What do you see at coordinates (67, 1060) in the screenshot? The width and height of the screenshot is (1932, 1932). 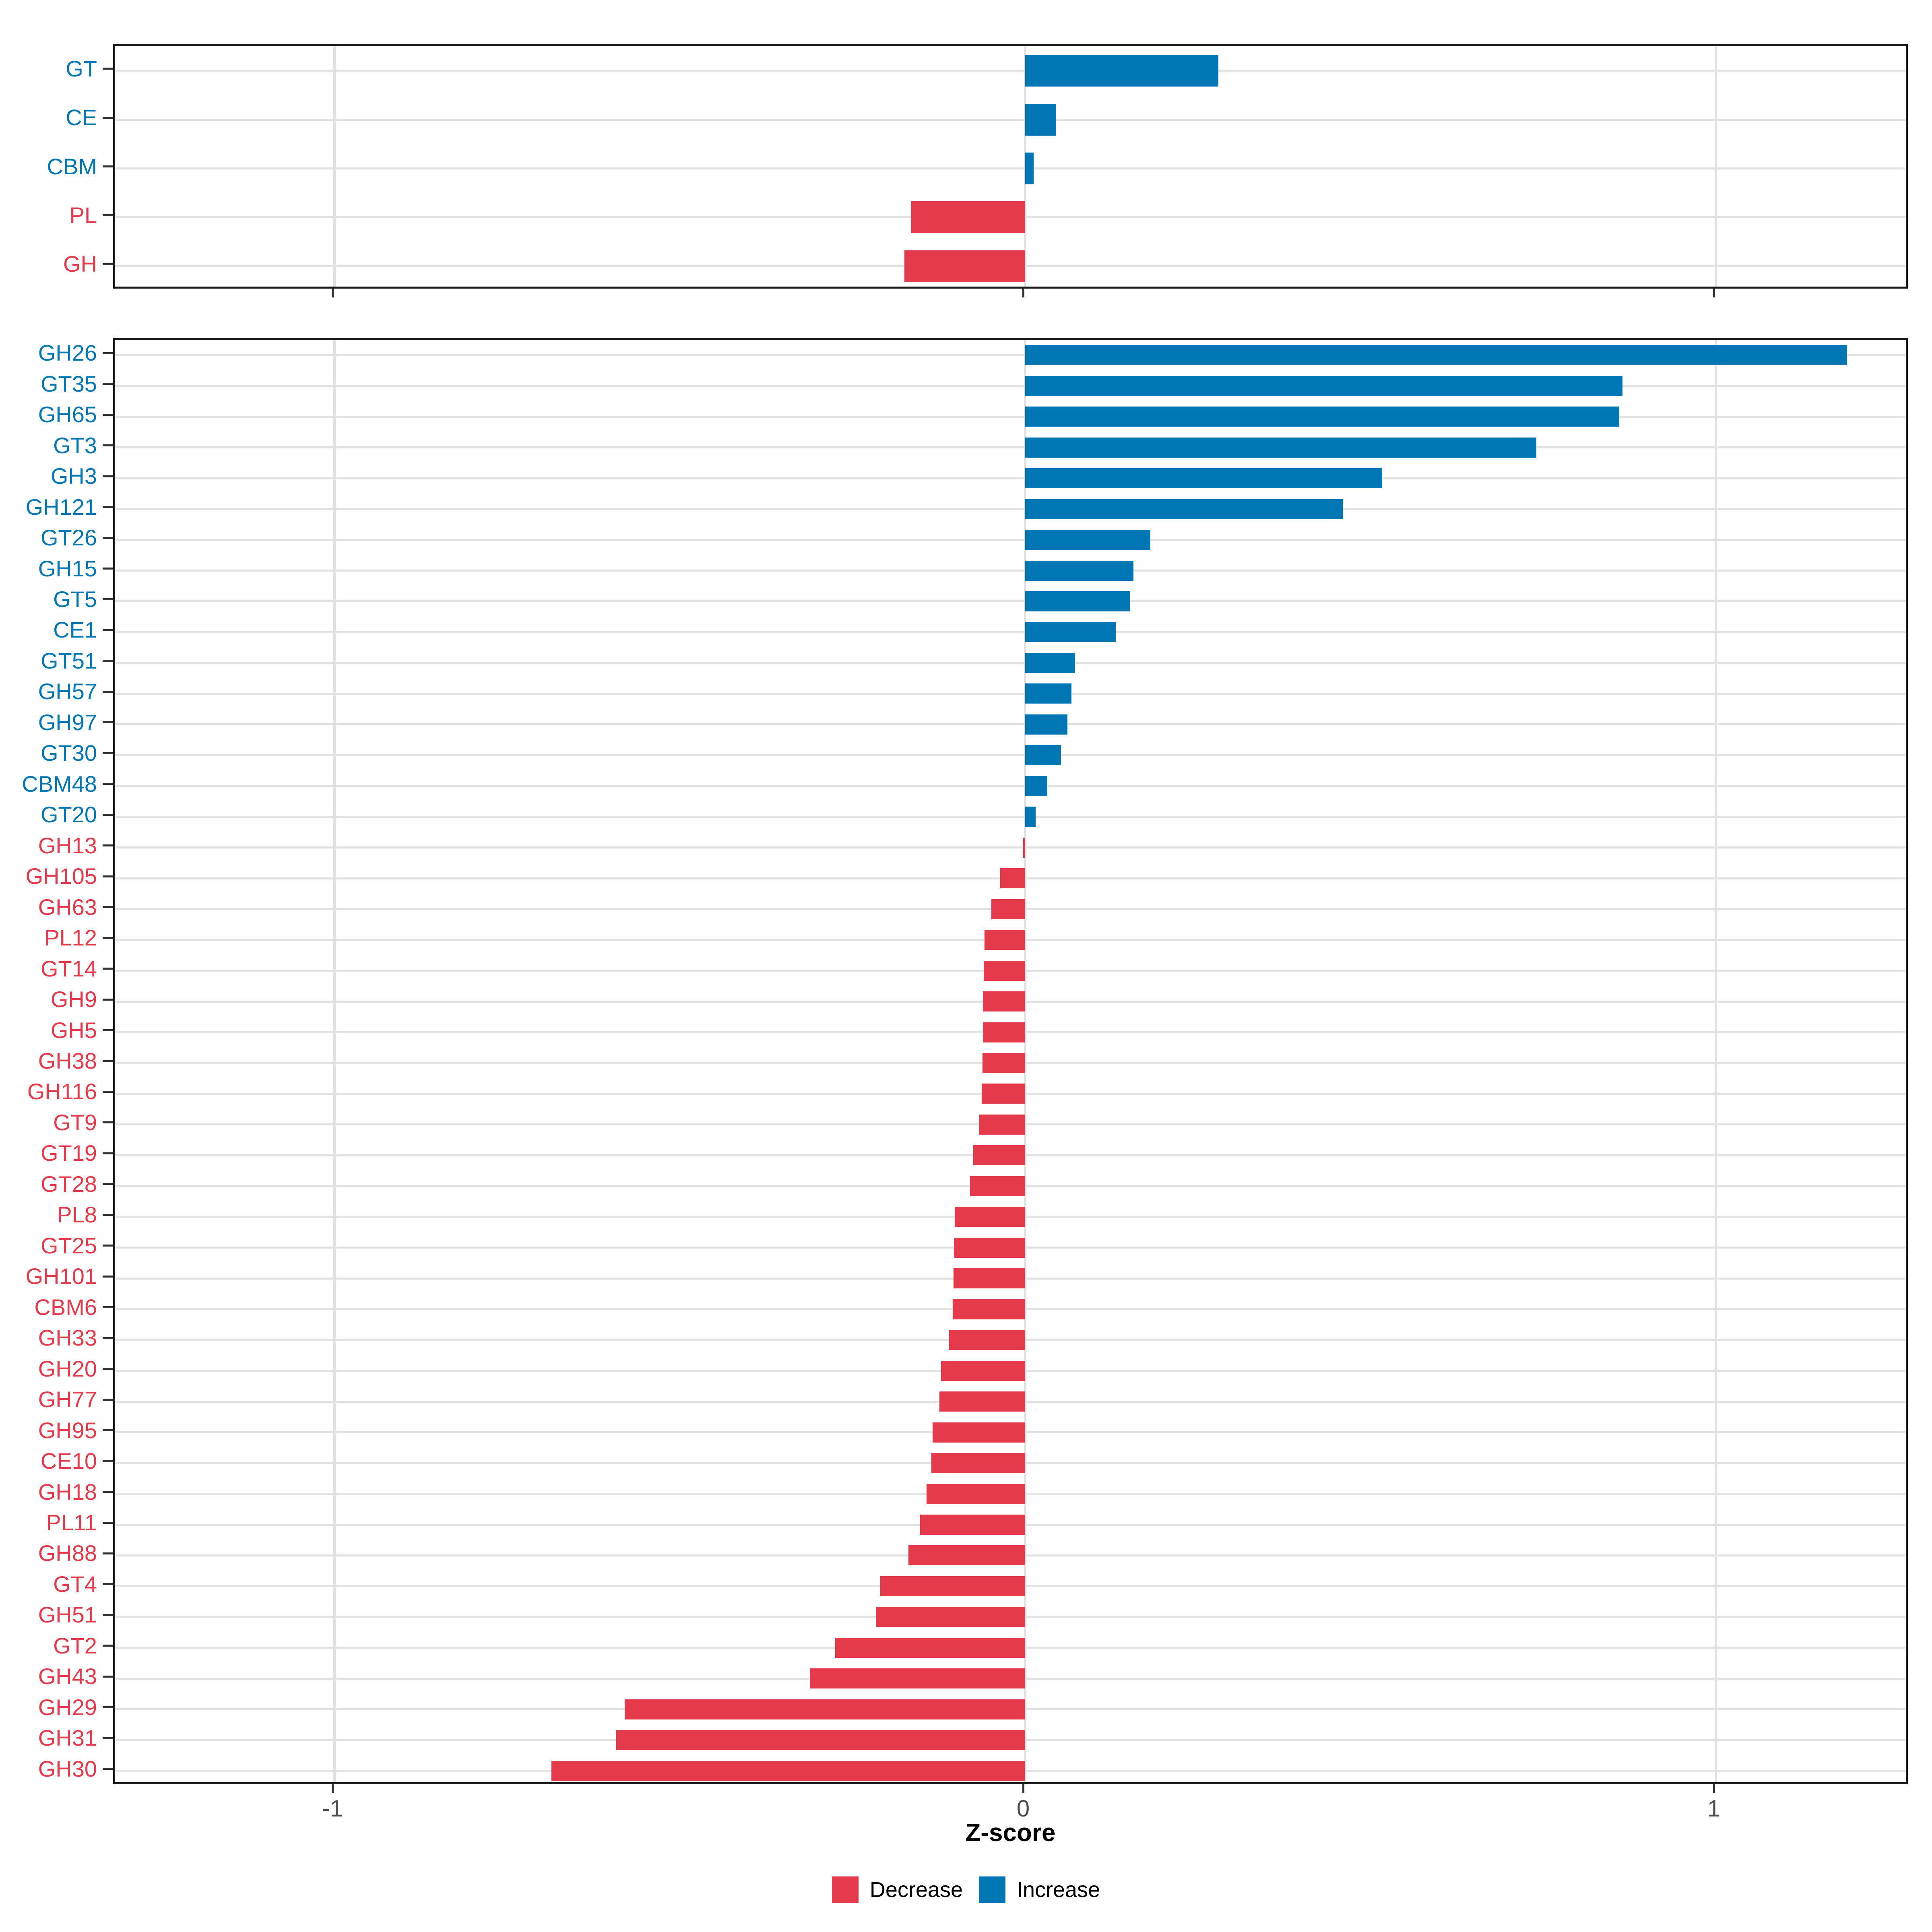 I see `y-axis-label-gh38: GH38` at bounding box center [67, 1060].